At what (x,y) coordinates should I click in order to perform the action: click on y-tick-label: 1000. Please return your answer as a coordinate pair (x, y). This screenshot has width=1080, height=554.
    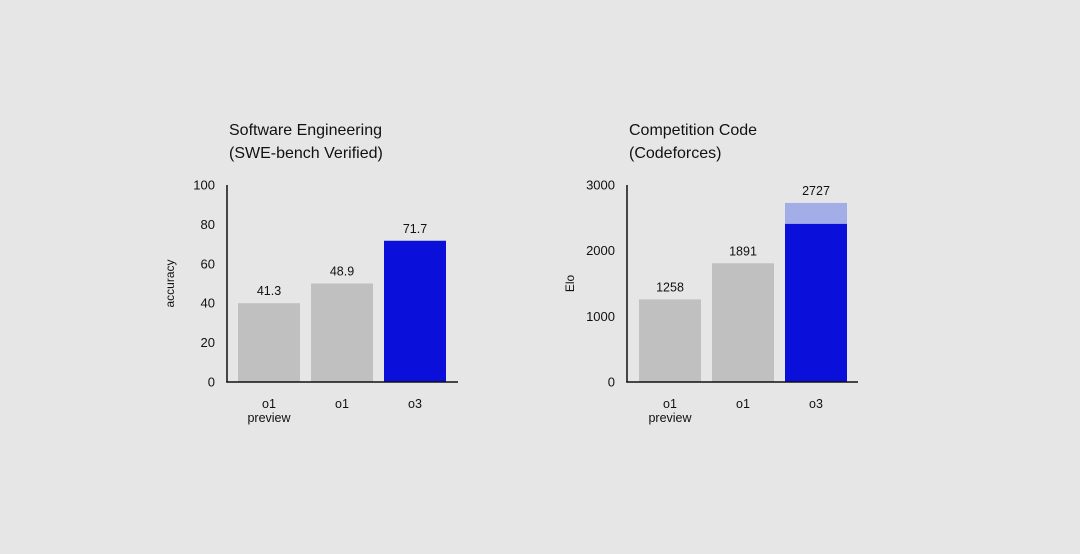
    Looking at the image, I should click on (600, 316).